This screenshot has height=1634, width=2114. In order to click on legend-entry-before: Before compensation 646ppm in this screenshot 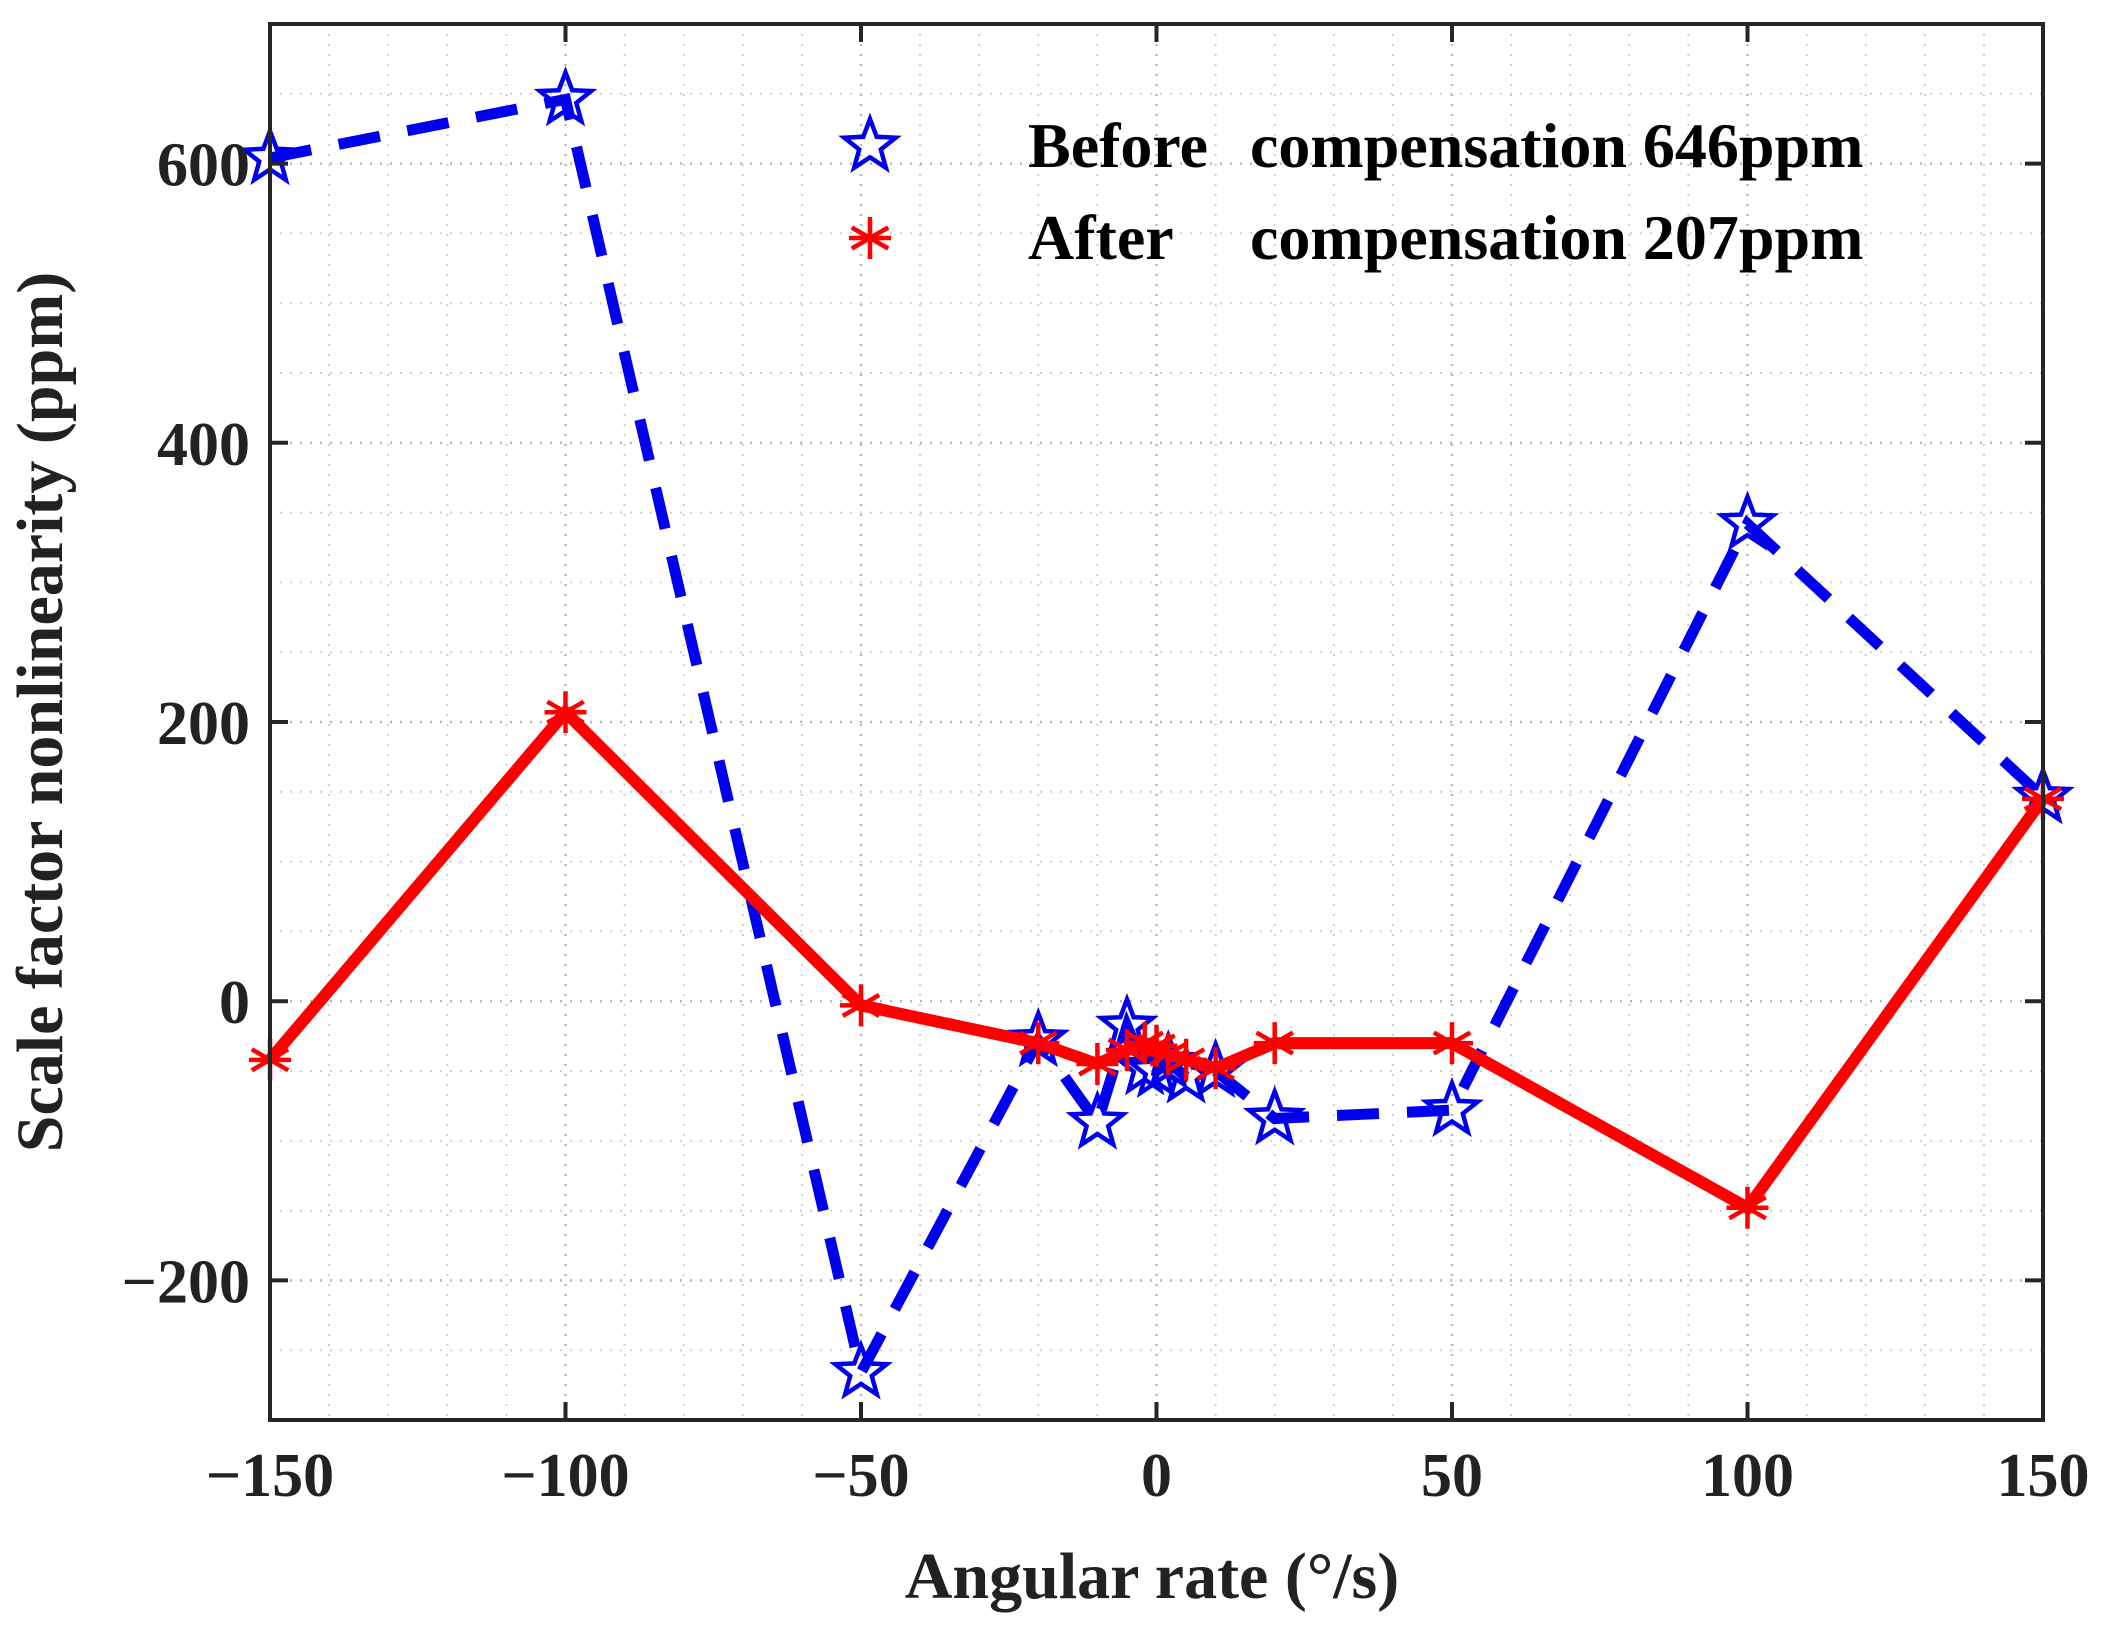, I will do `click(1350, 145)`.